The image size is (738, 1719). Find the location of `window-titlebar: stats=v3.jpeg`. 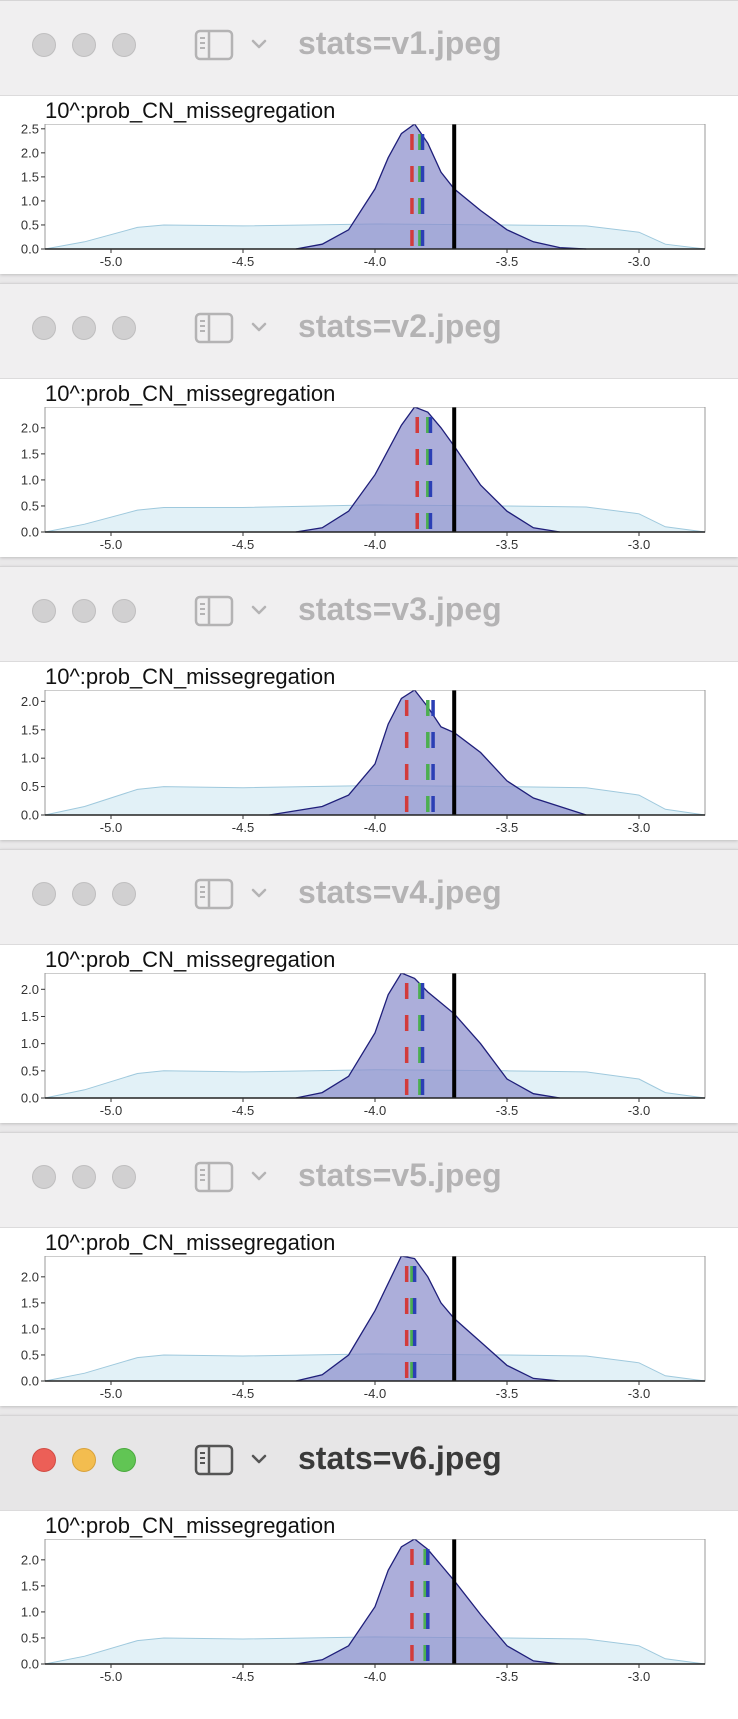

window-titlebar: stats=v3.jpeg is located at coordinates (369, 614).